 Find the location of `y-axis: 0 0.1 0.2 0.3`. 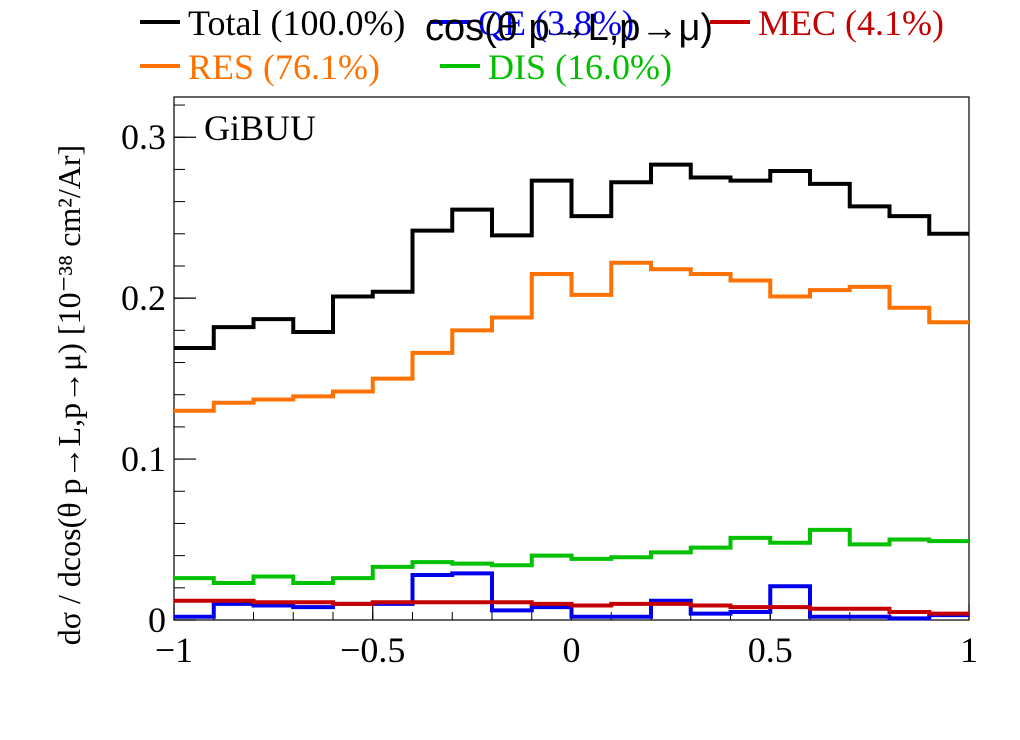

y-axis: 0 0.1 0.2 0.3 is located at coordinates (158, 372).